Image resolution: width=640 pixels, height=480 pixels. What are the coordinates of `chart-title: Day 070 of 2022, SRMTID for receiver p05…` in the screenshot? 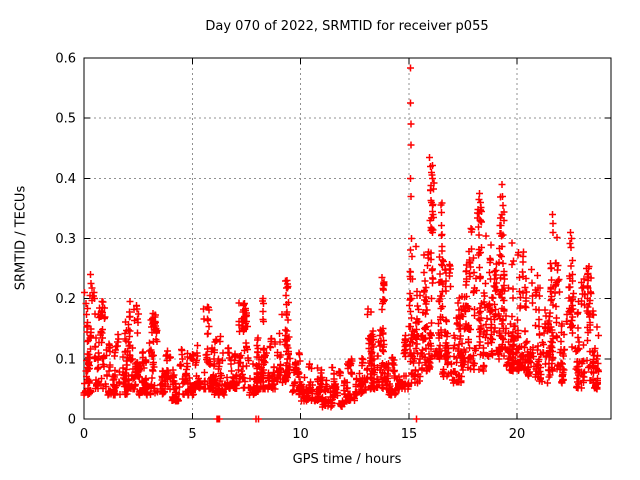 It's located at (347, 26).